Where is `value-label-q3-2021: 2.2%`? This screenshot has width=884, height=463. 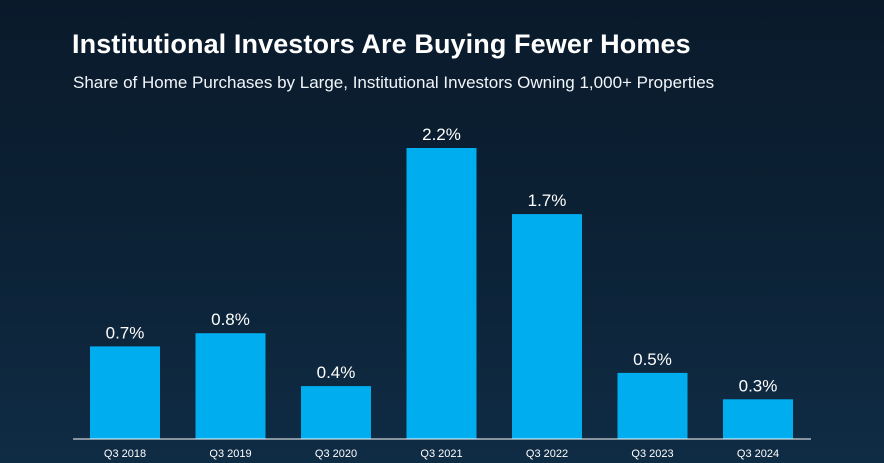
value-label-q3-2021: 2.2% is located at coordinates (441, 134).